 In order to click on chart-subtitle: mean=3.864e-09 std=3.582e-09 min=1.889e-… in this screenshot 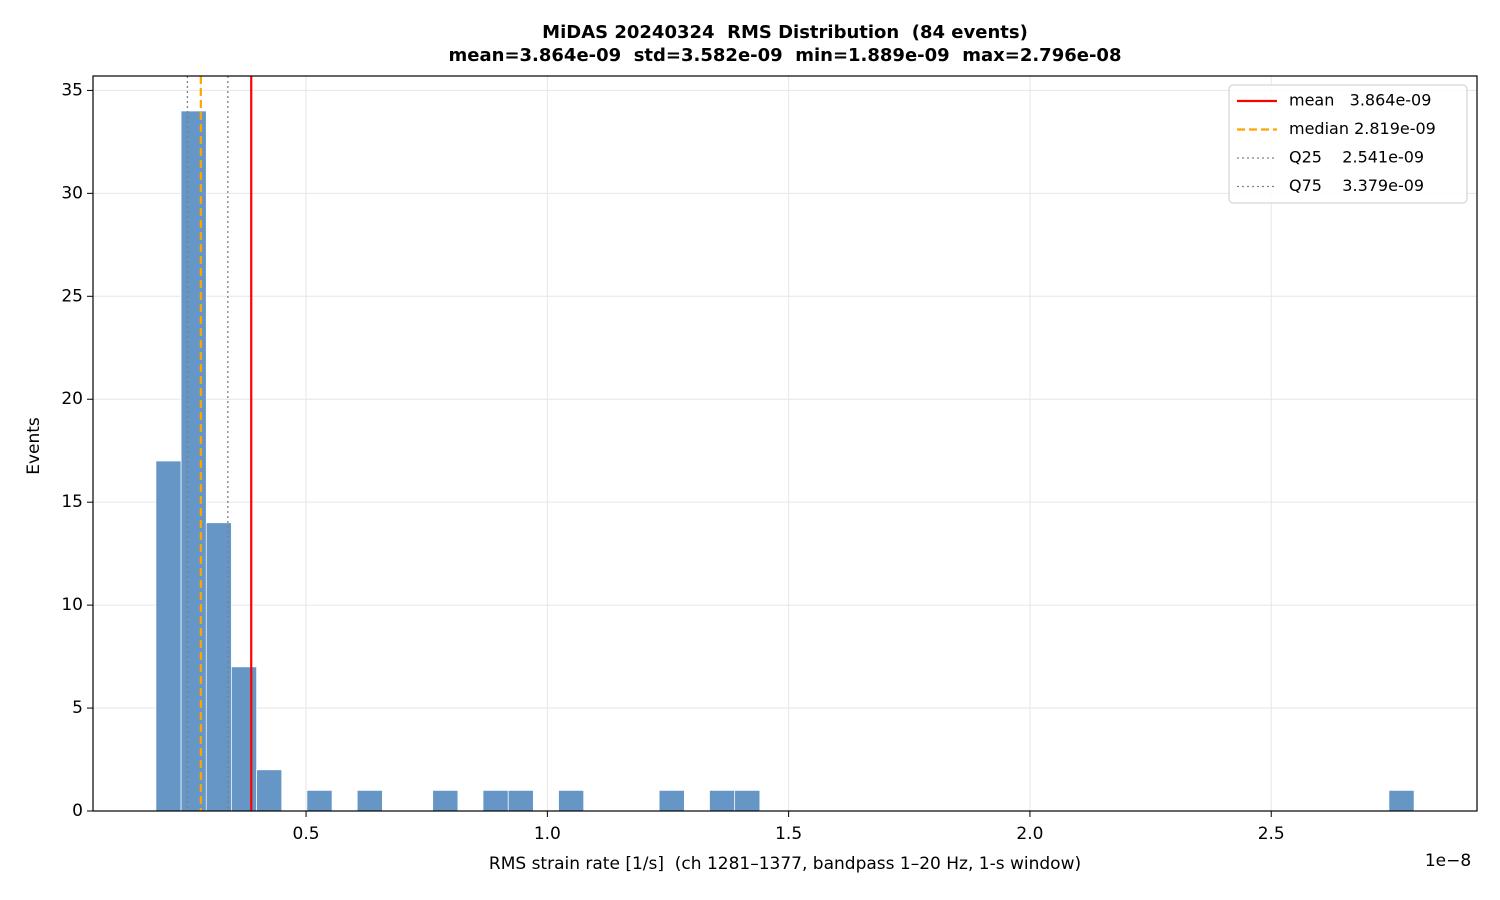, I will do `click(785, 55)`.